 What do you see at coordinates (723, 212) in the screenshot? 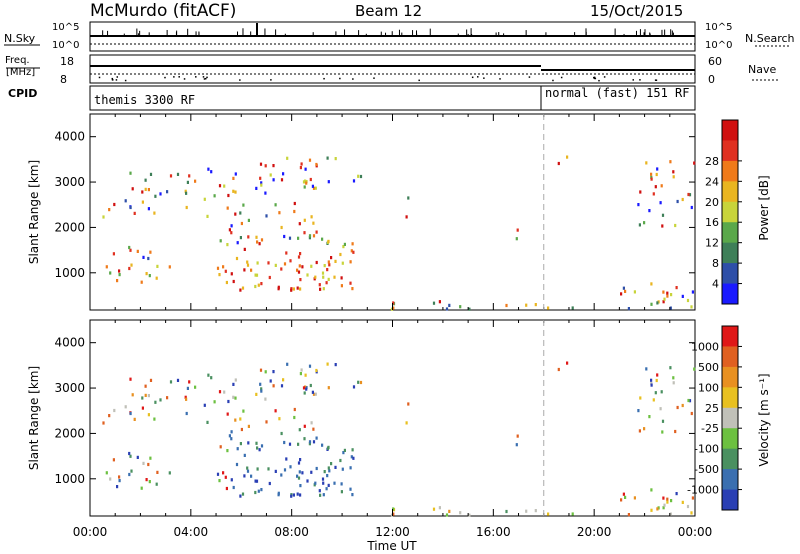
I see `power-colorbar: 4 8 12 16 20 24 28` at bounding box center [723, 212].